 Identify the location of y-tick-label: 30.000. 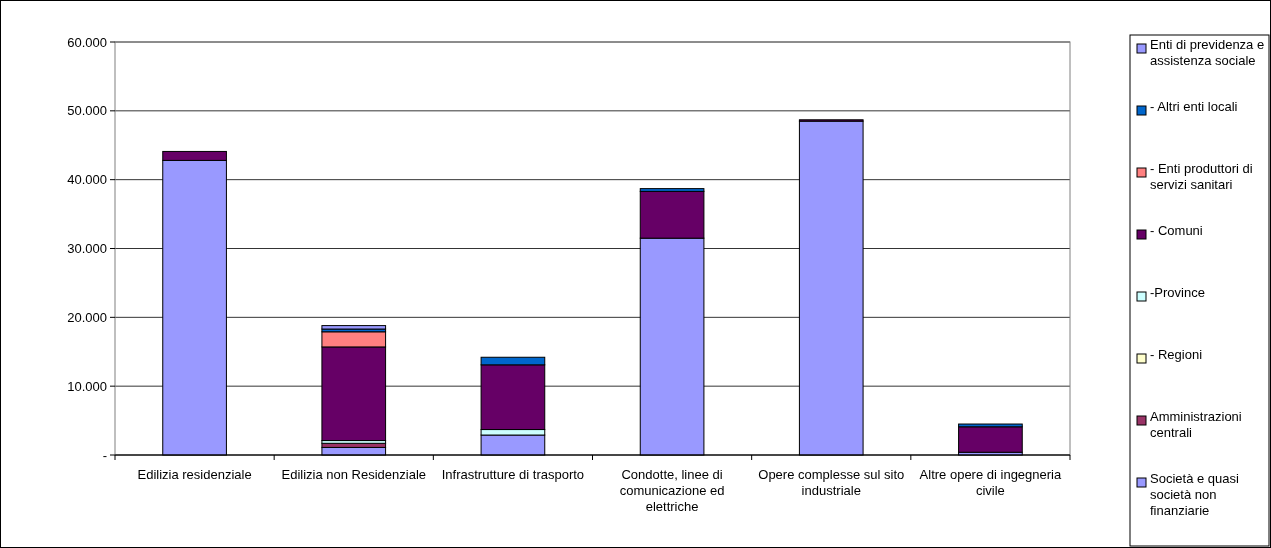
(87, 249).